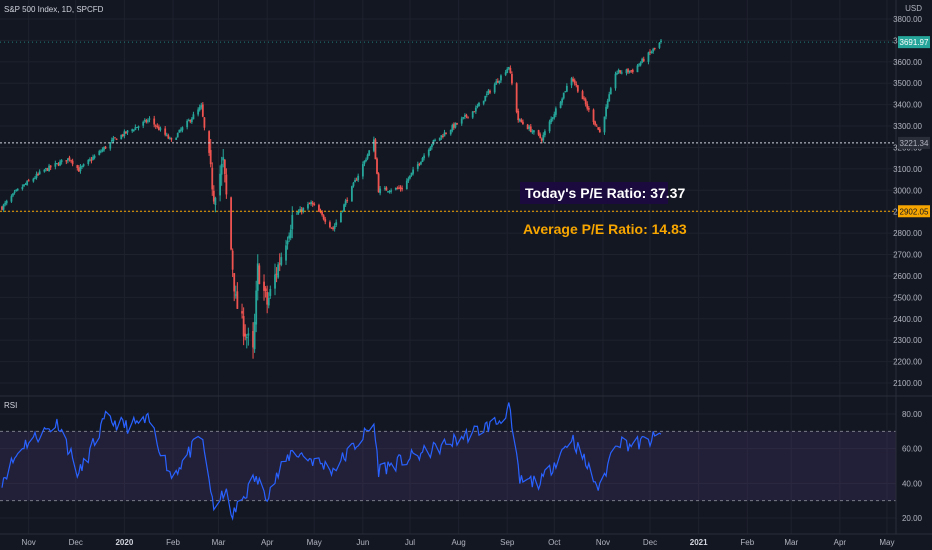 This screenshot has height=550, width=932. I want to click on svg-text: 2902.05, so click(914, 211).